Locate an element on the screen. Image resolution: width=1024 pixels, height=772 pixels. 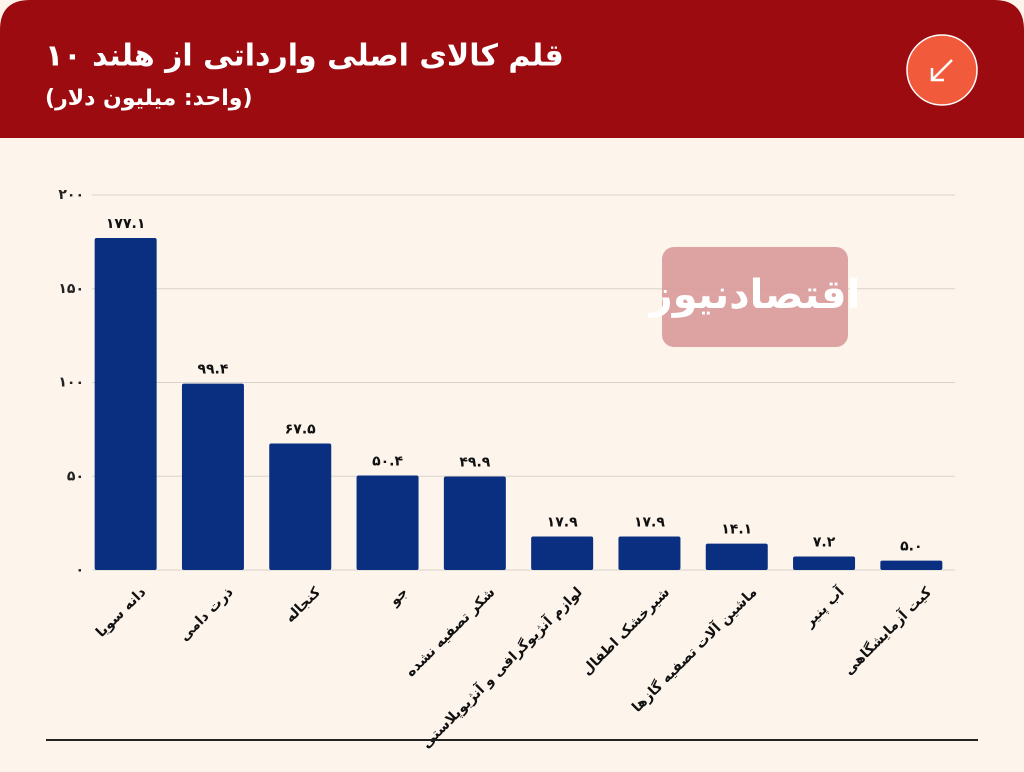
value-label: ۵۰.۴ is located at coordinates (387, 462).